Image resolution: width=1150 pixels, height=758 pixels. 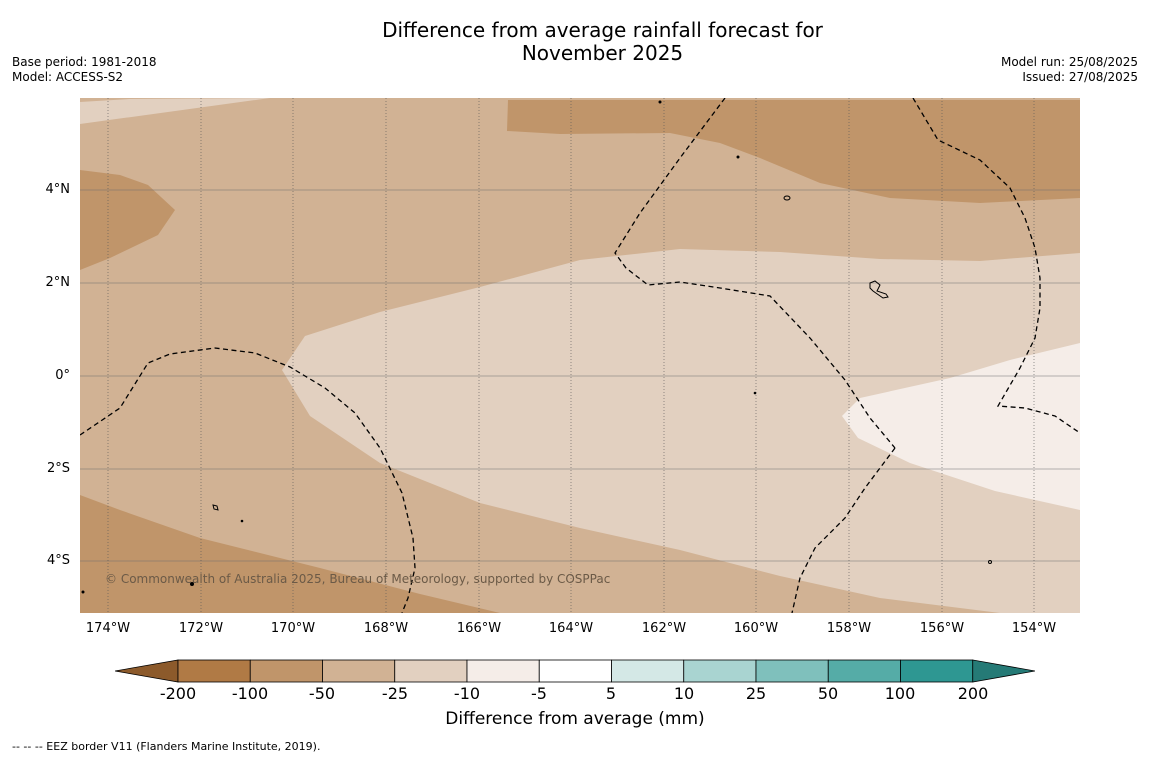 I want to click on colorbar-tick-11: 100, so click(x=900, y=693).